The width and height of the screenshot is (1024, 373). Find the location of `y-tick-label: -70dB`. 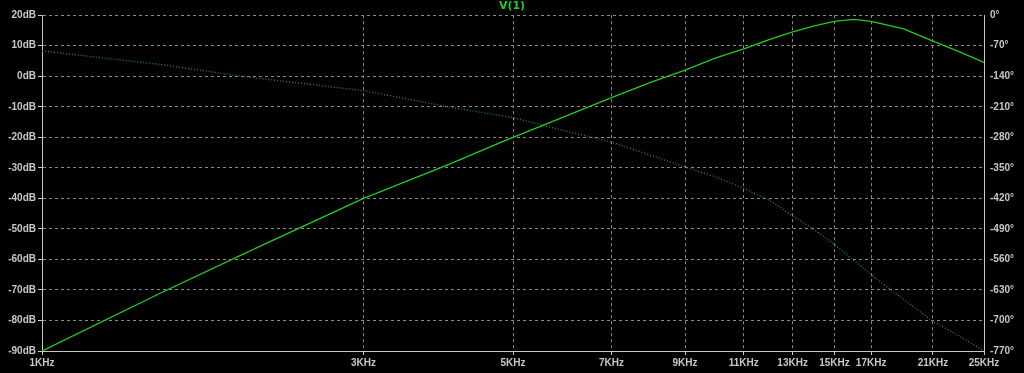

y-tick-label: -70dB is located at coordinates (22, 289).